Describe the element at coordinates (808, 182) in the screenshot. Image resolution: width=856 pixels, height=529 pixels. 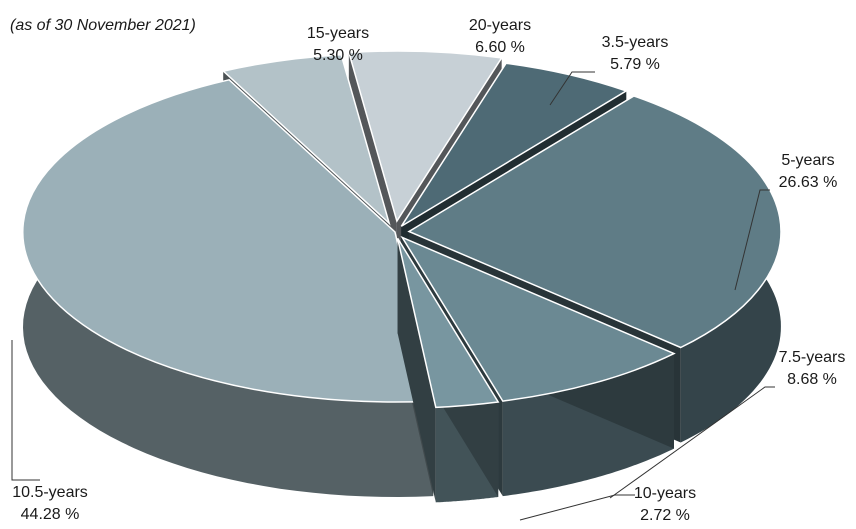
I see `slice-value-5-years: 26.63 %` at that location.